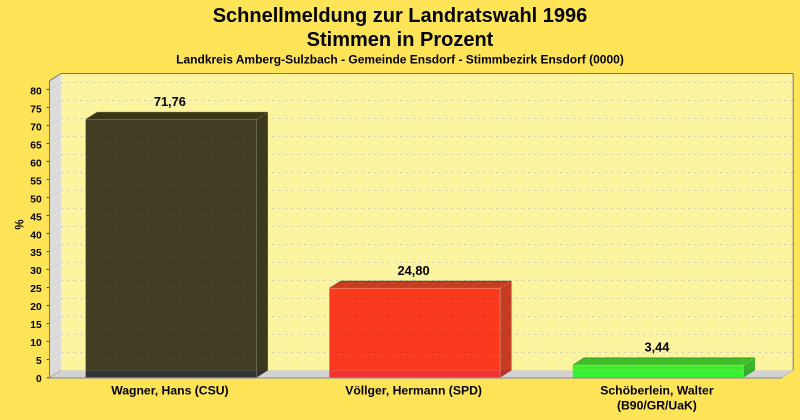 The width and height of the screenshot is (800, 420). Describe the element at coordinates (36, 217) in the screenshot. I see `svg-text: 45` at that location.